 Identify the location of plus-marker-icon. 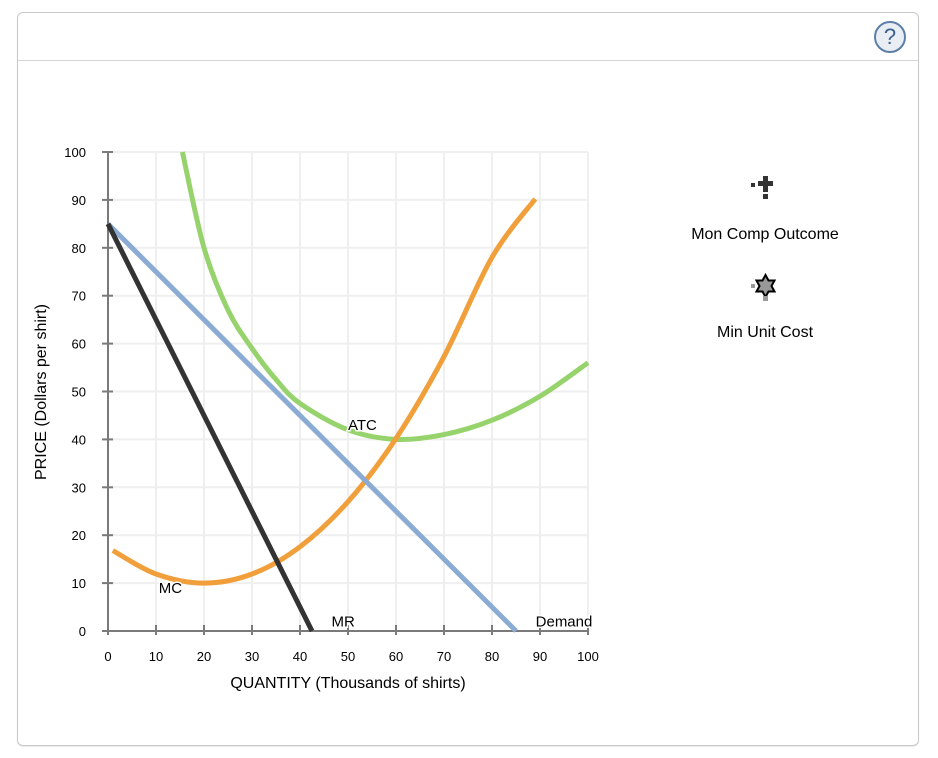
(765, 187).